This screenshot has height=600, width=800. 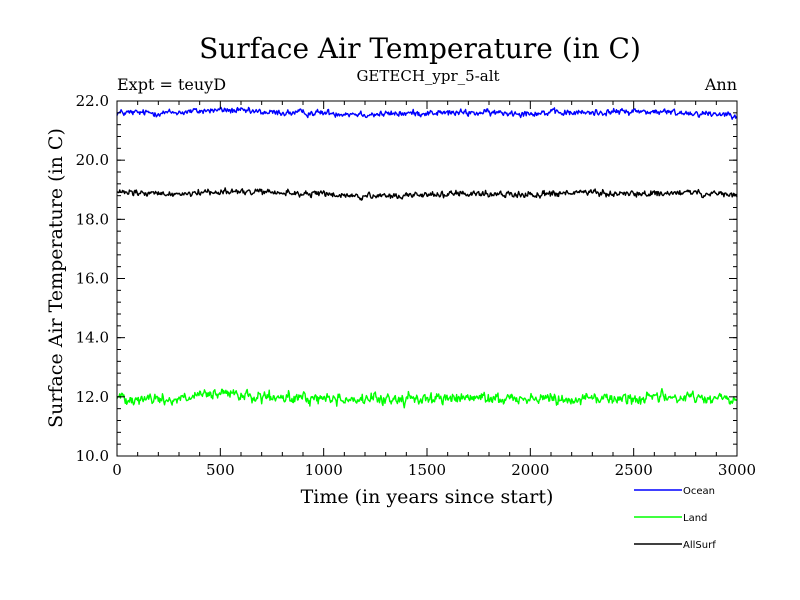 I want to click on y-tick-label: 20.0, so click(x=92, y=160).